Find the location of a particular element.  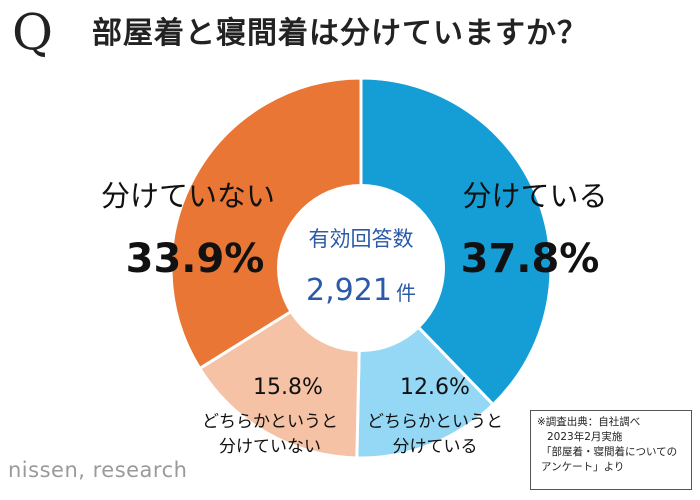

page-title: 部屋着と寝間着は分けていますか？ is located at coordinates (340, 33).